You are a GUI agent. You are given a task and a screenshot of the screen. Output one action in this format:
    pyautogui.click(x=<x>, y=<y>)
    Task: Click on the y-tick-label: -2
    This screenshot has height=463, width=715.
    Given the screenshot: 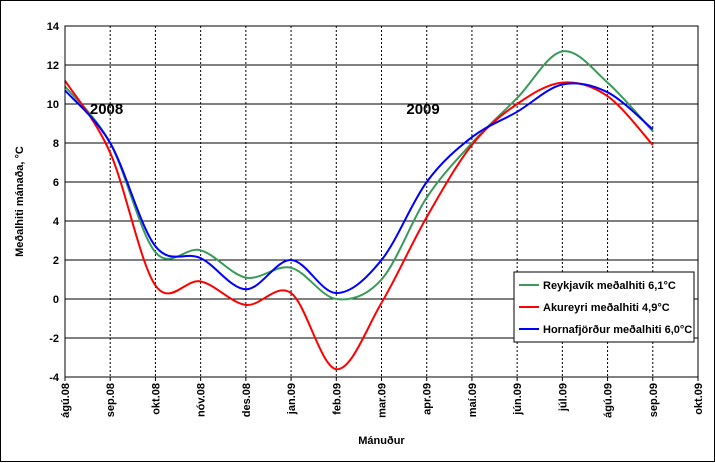 What is the action you would take?
    pyautogui.click(x=54, y=339)
    